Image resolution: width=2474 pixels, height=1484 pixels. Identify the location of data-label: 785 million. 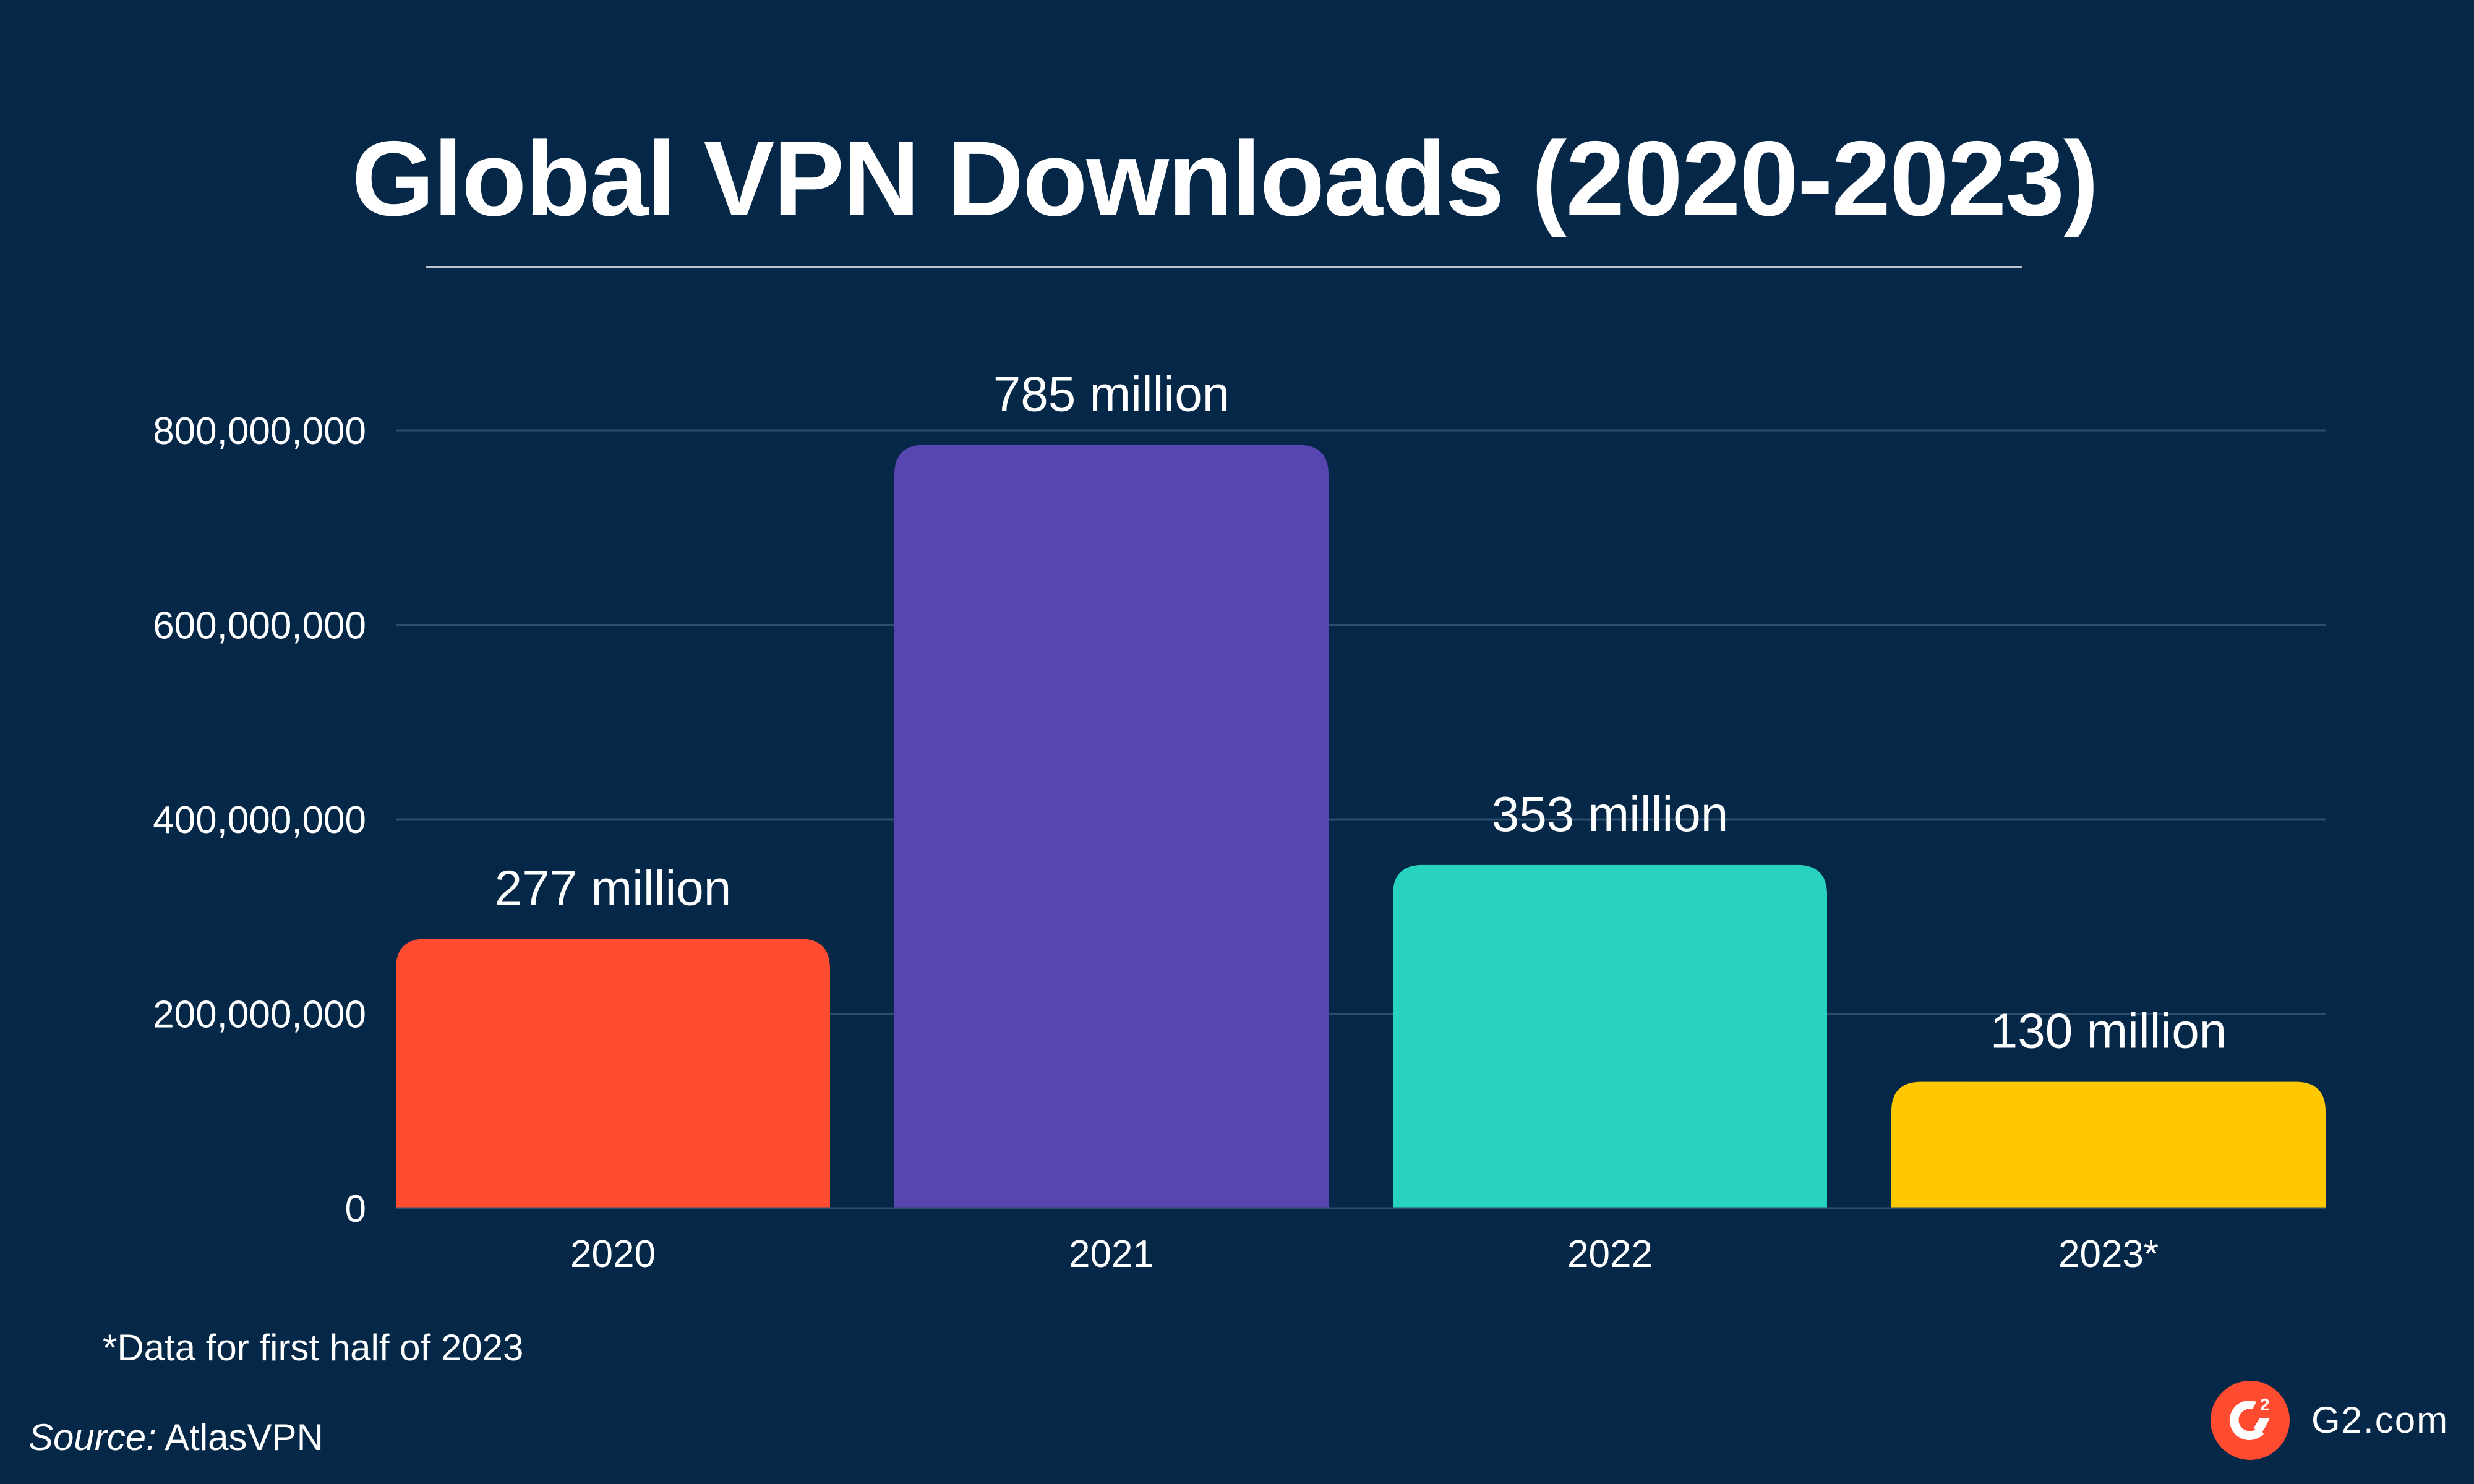
(1111, 394).